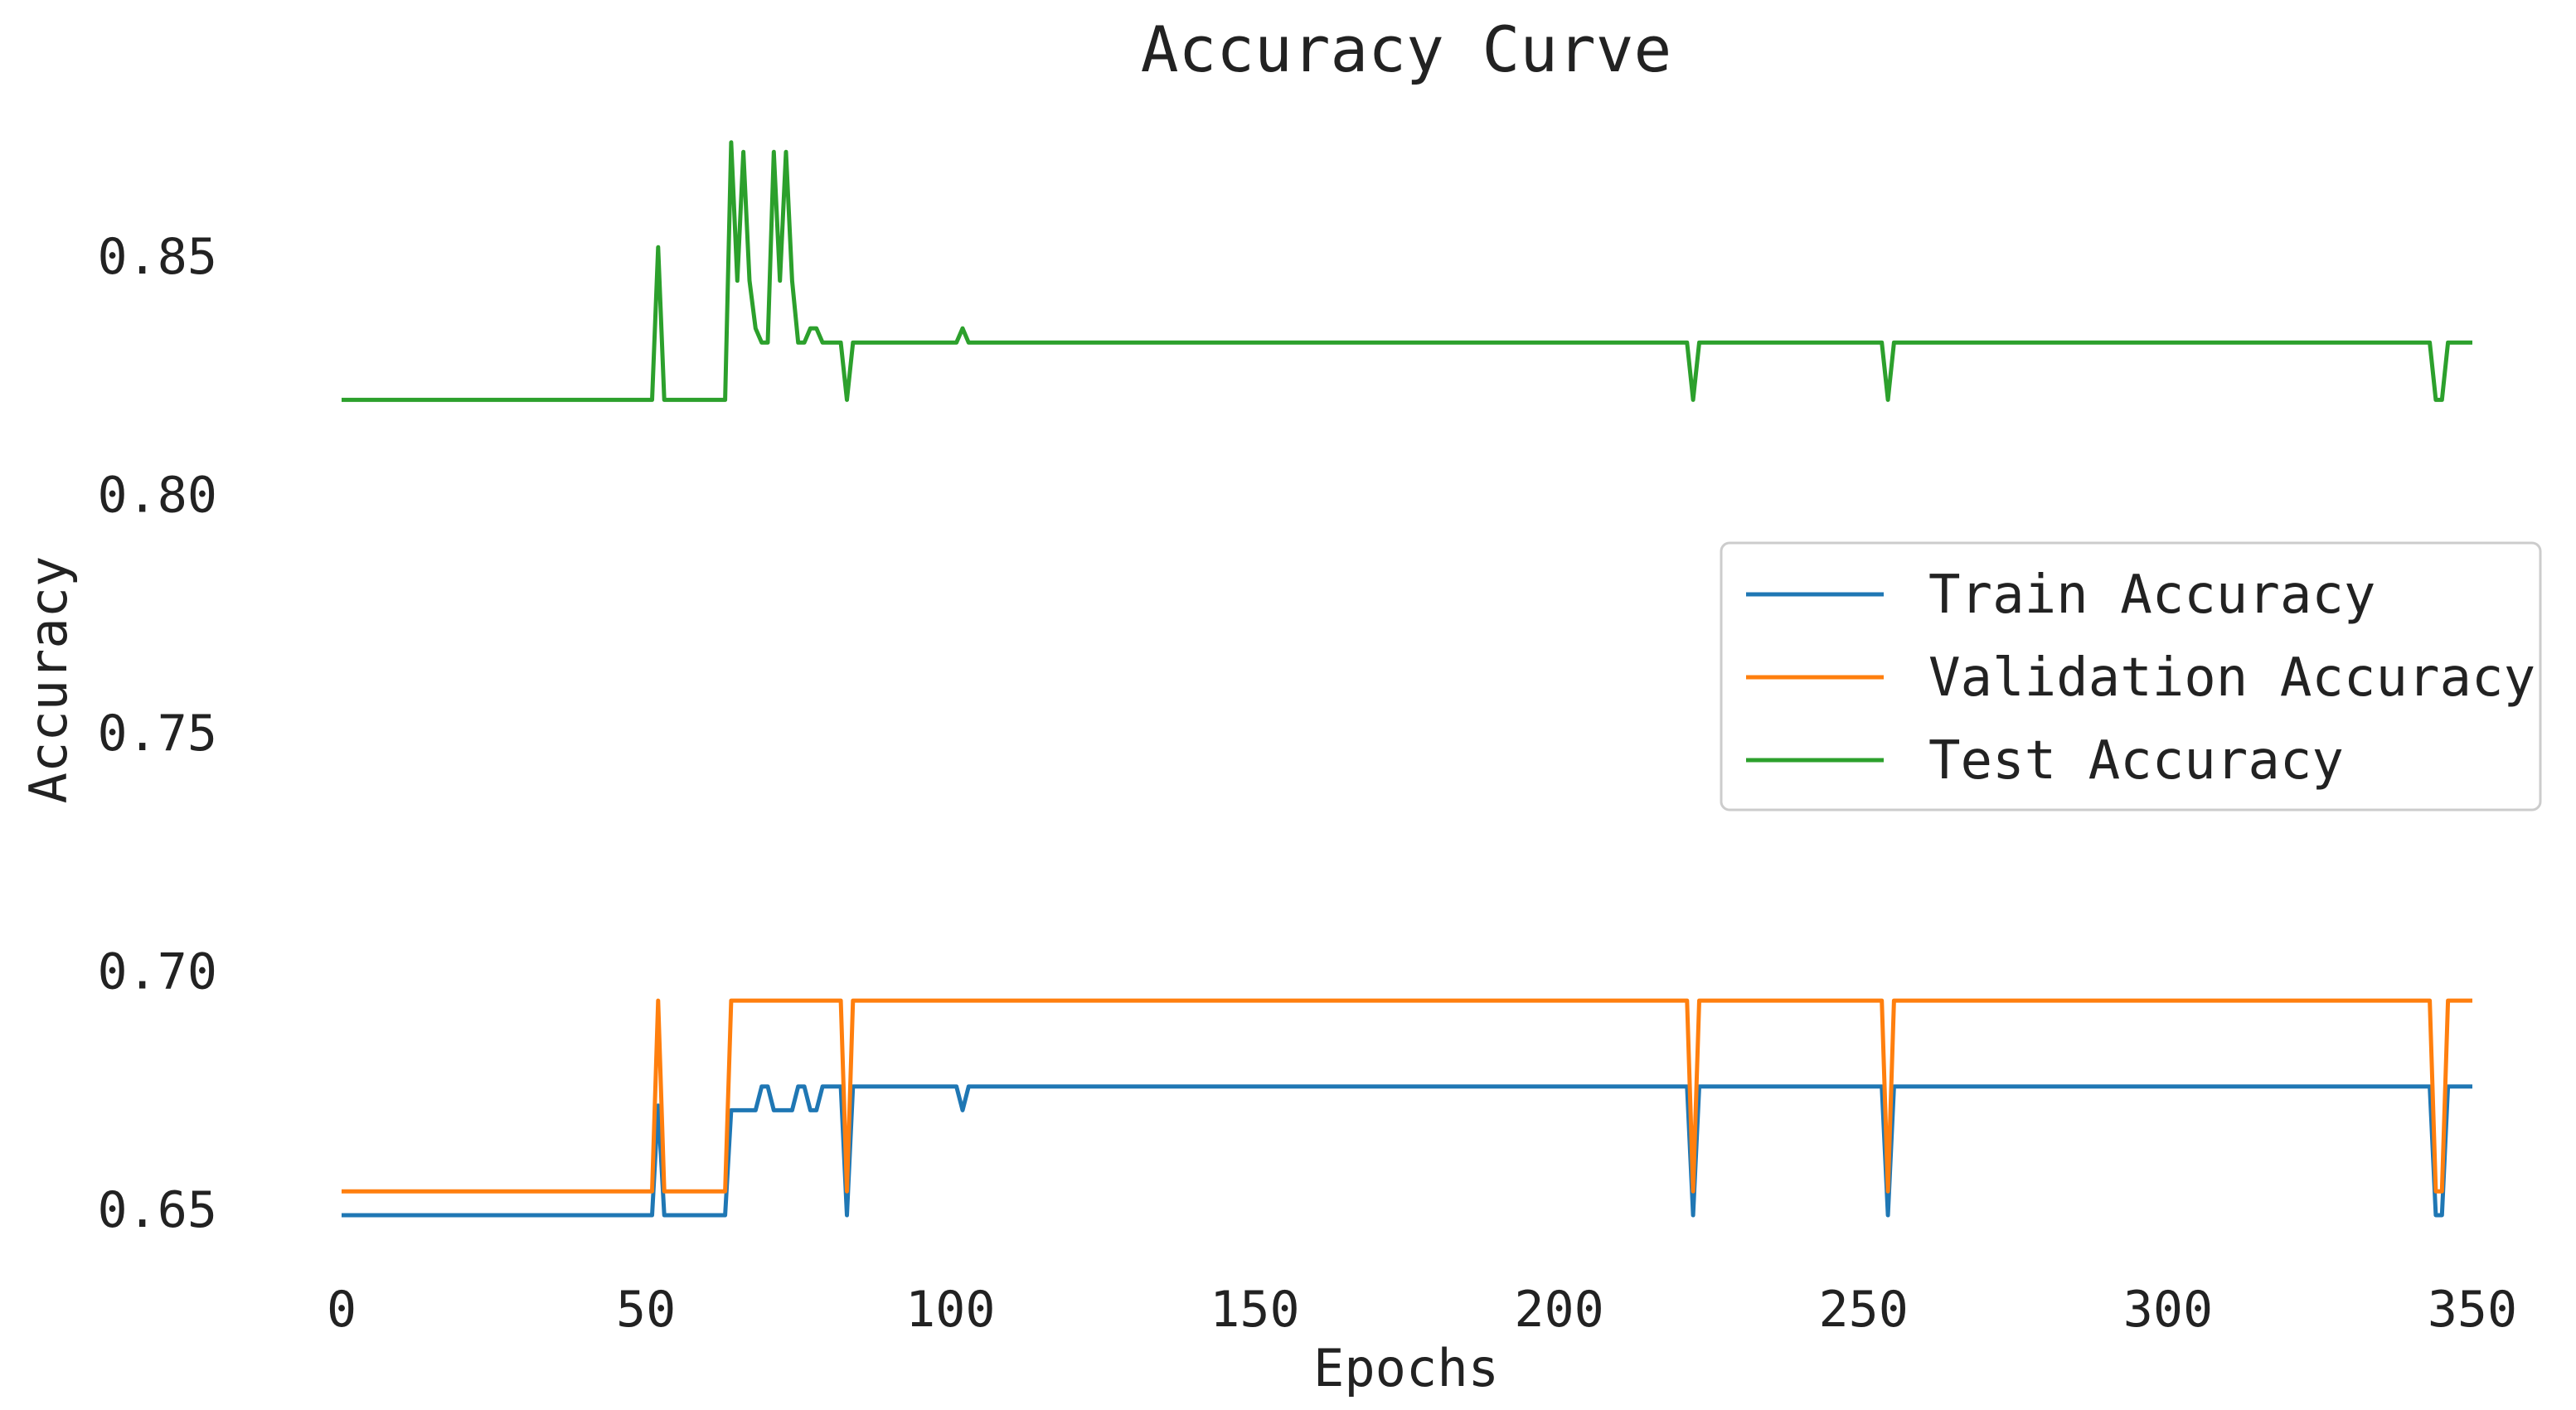 The height and width of the screenshot is (1410, 2576). I want to click on y-tick-label: 0.70, so click(158, 972).